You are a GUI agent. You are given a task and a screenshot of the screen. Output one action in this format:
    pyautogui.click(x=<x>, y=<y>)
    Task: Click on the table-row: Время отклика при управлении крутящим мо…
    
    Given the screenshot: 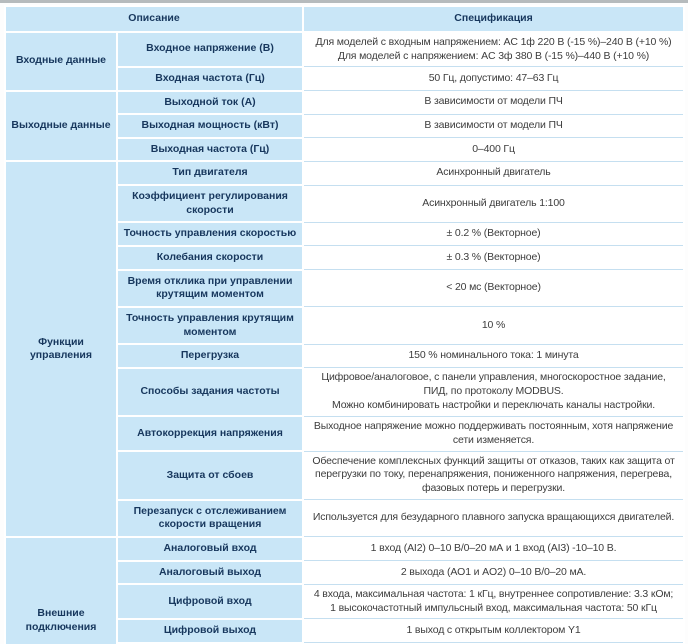 What is the action you would take?
    pyautogui.click(x=345, y=288)
    